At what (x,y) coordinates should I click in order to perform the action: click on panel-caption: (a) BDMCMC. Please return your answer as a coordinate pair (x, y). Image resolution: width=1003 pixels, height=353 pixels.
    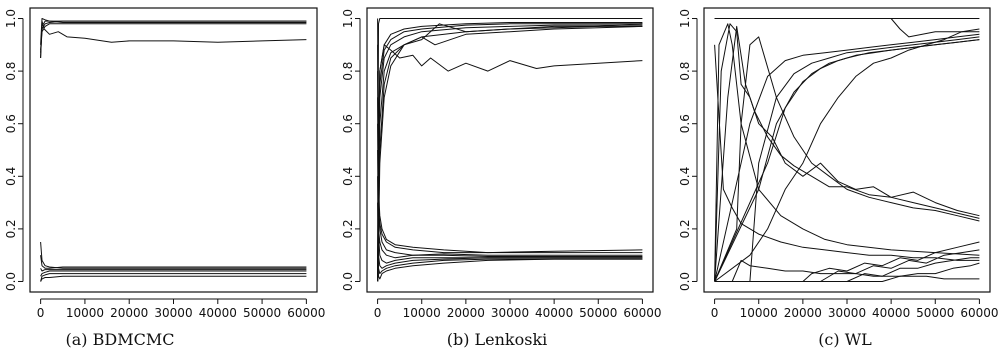
    Looking at the image, I should click on (120, 339).